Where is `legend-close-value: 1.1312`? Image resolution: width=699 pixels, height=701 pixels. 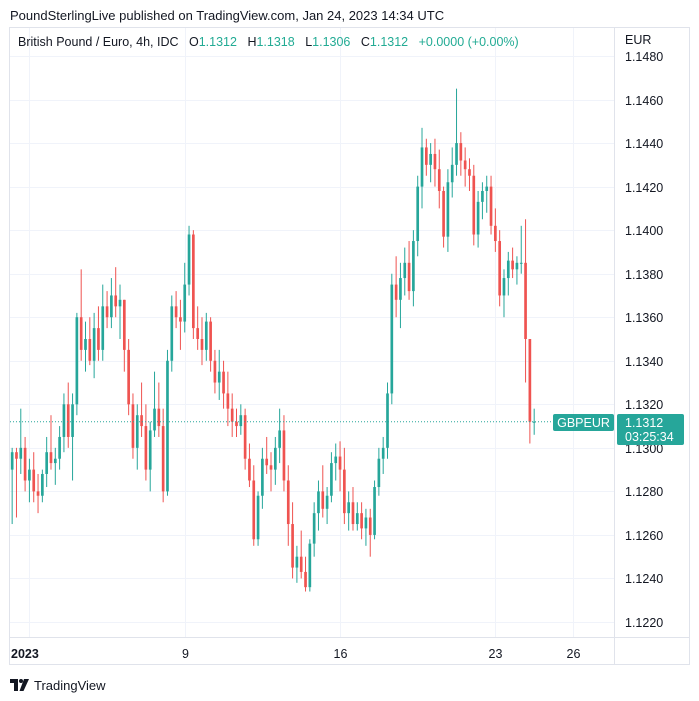 legend-close-value: 1.1312 is located at coordinates (389, 42).